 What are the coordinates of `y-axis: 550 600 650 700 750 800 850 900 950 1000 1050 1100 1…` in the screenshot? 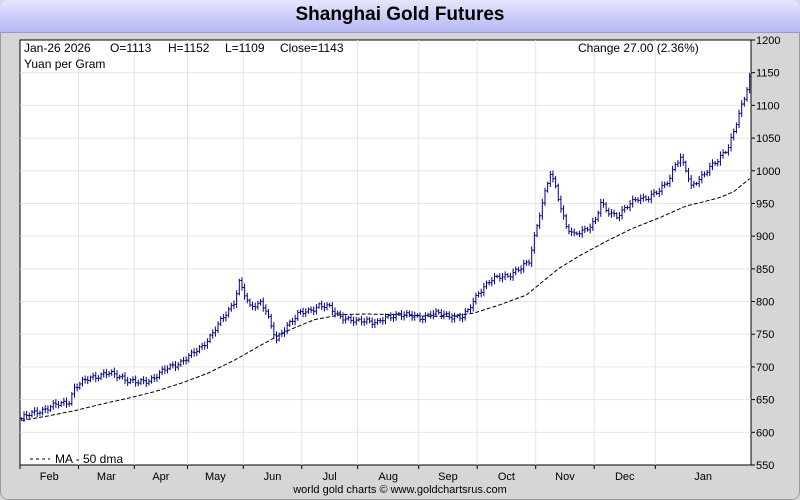 It's located at (765, 253).